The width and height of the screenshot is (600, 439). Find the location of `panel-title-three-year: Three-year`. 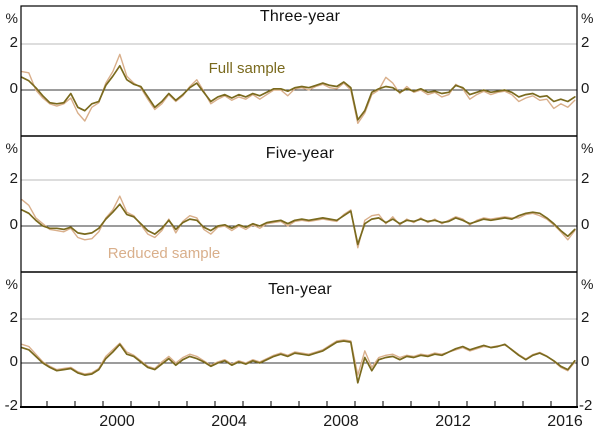

panel-title-three-year: Three-year is located at coordinates (300, 16).